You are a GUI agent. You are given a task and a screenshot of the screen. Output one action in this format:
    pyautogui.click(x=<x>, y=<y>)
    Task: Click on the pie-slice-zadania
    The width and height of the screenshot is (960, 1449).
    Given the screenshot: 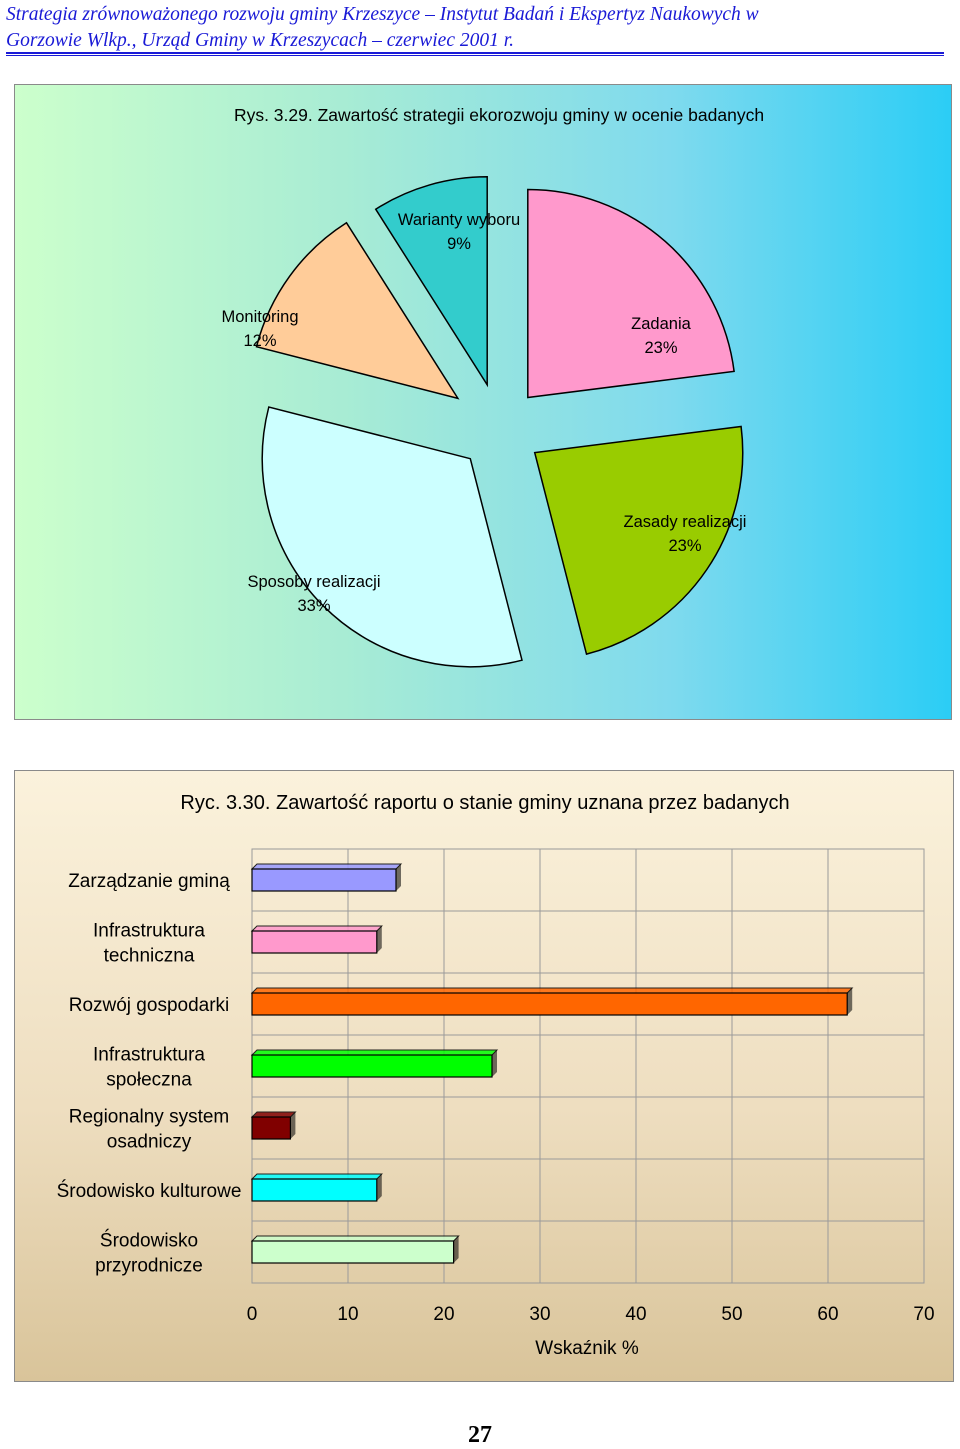 What is the action you would take?
    pyautogui.click(x=631, y=293)
    